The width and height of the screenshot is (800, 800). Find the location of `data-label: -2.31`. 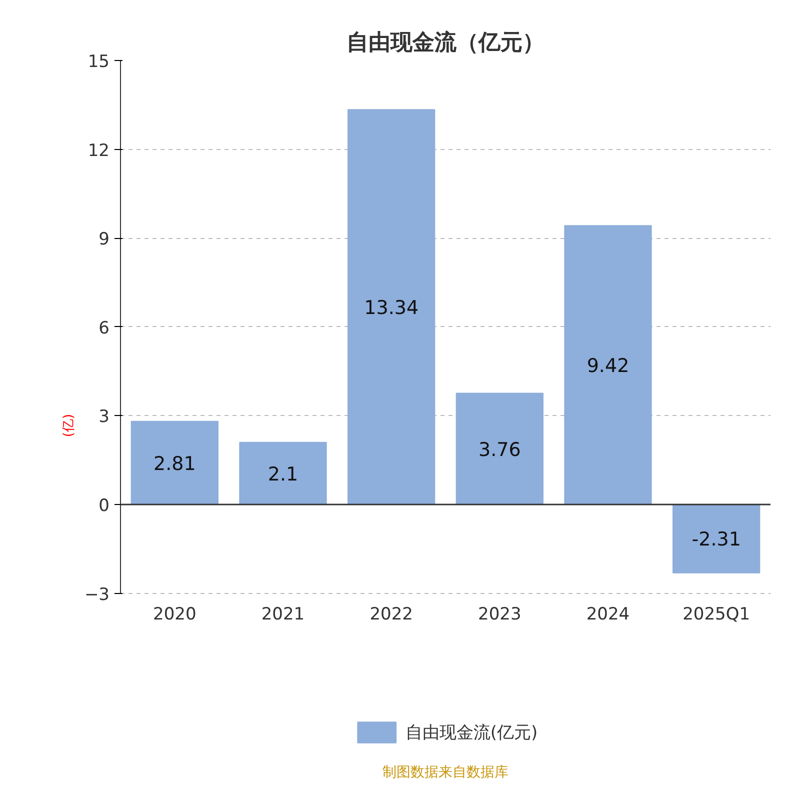

data-label: -2.31 is located at coordinates (716, 539).